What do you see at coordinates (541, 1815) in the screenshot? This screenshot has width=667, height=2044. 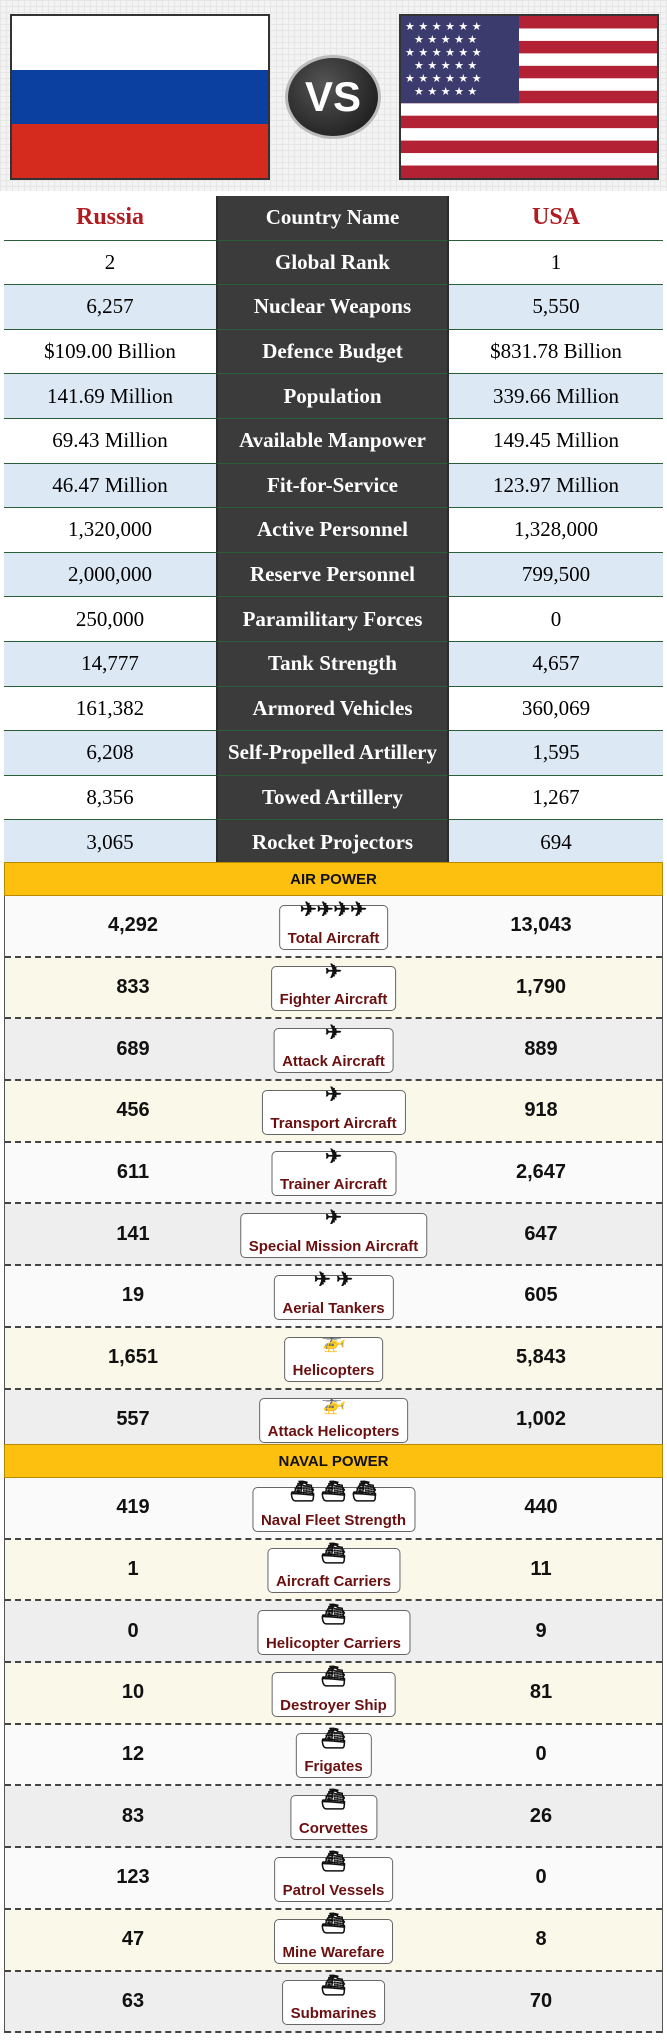 I see `value-usa: 26` at bounding box center [541, 1815].